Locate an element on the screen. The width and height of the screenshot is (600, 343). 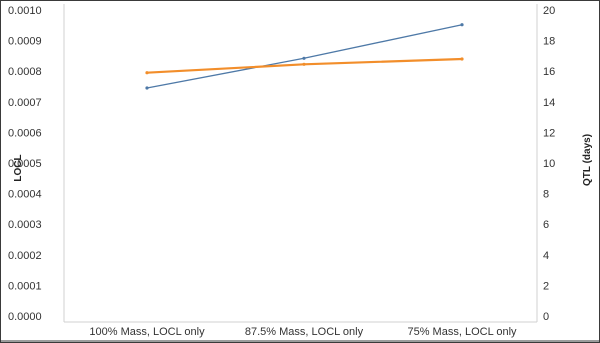
y-axis-right-ticks: 0 2 4 6 8 10 12 14 16 18 20 is located at coordinates (549, 164).